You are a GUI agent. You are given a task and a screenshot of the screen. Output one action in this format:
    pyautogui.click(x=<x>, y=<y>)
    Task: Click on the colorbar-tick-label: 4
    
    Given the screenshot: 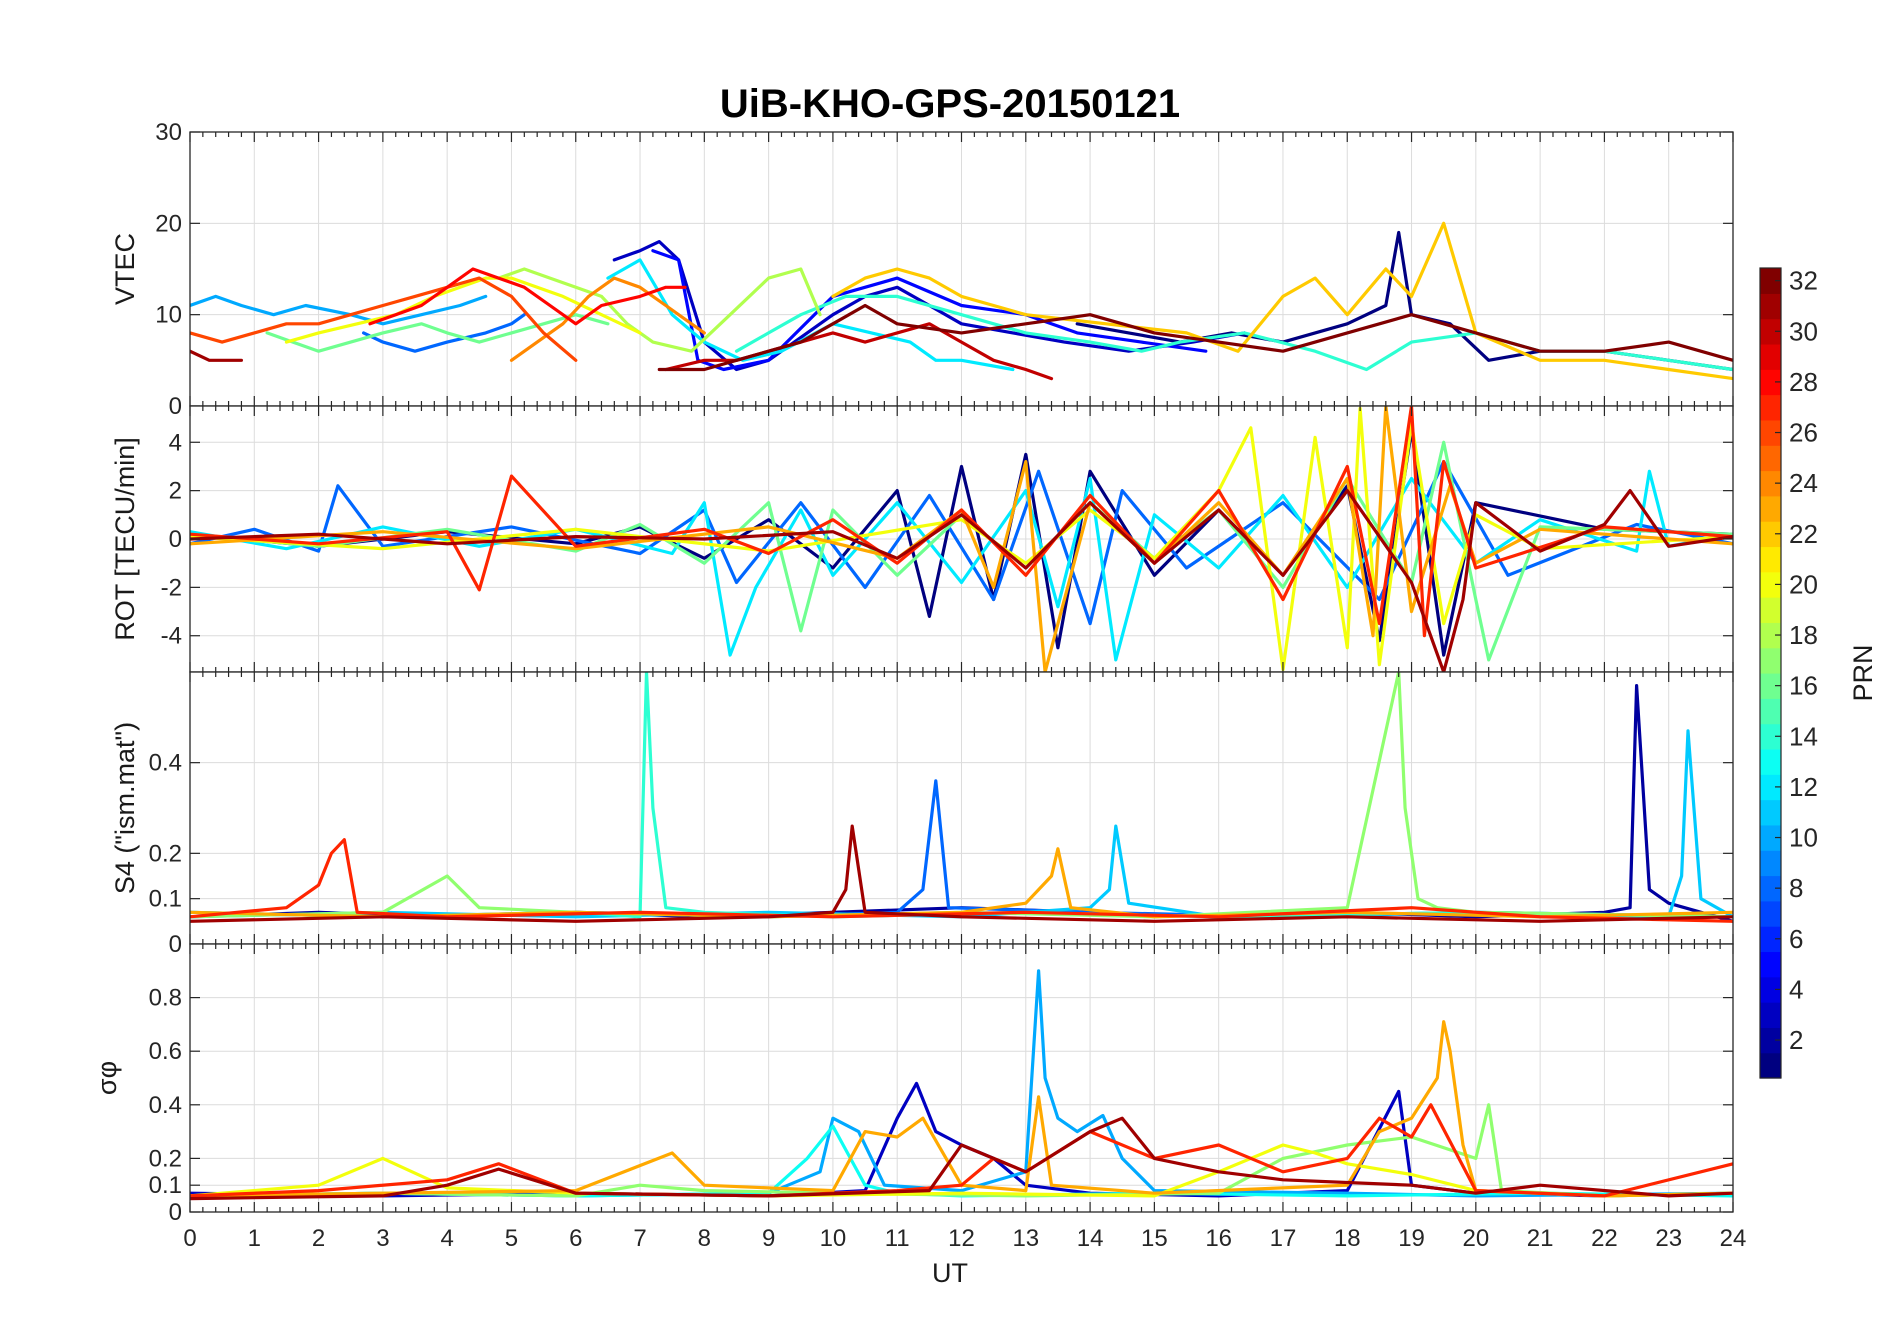 What is the action you would take?
    pyautogui.click(x=1796, y=989)
    